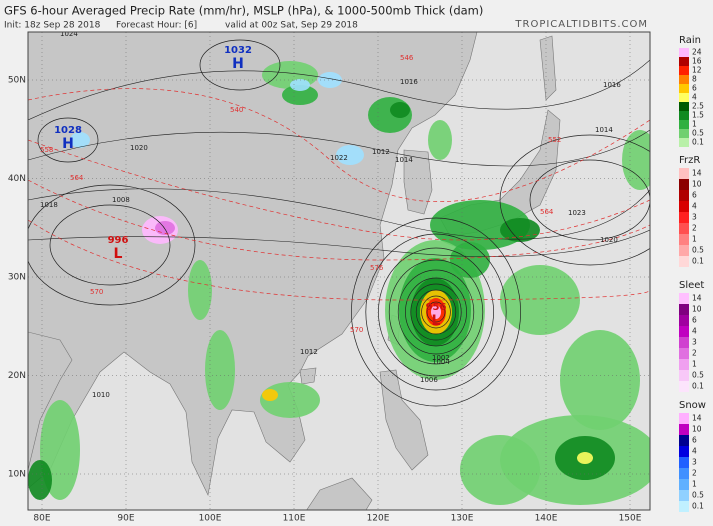  I want to click on center-pressure: 956, so click(436, 307).